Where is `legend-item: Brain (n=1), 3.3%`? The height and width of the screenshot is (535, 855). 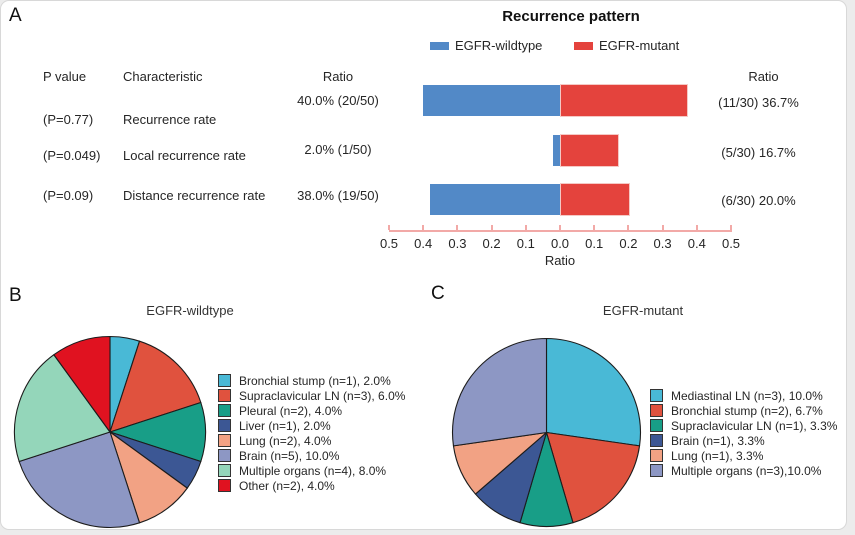 legend-item: Brain (n=1), 3.3% is located at coordinates (743, 440).